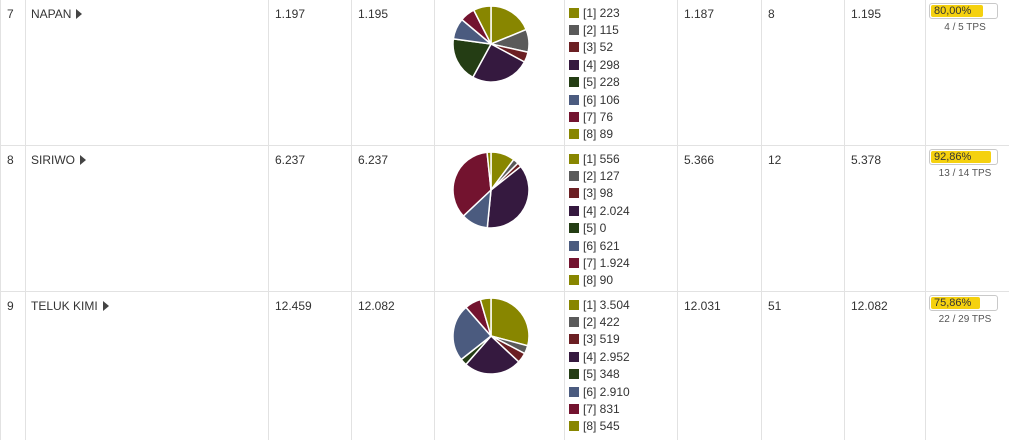 The width and height of the screenshot is (1009, 441). What do you see at coordinates (13, 218) in the screenshot?
I see `row-number-cell: 8` at bounding box center [13, 218].